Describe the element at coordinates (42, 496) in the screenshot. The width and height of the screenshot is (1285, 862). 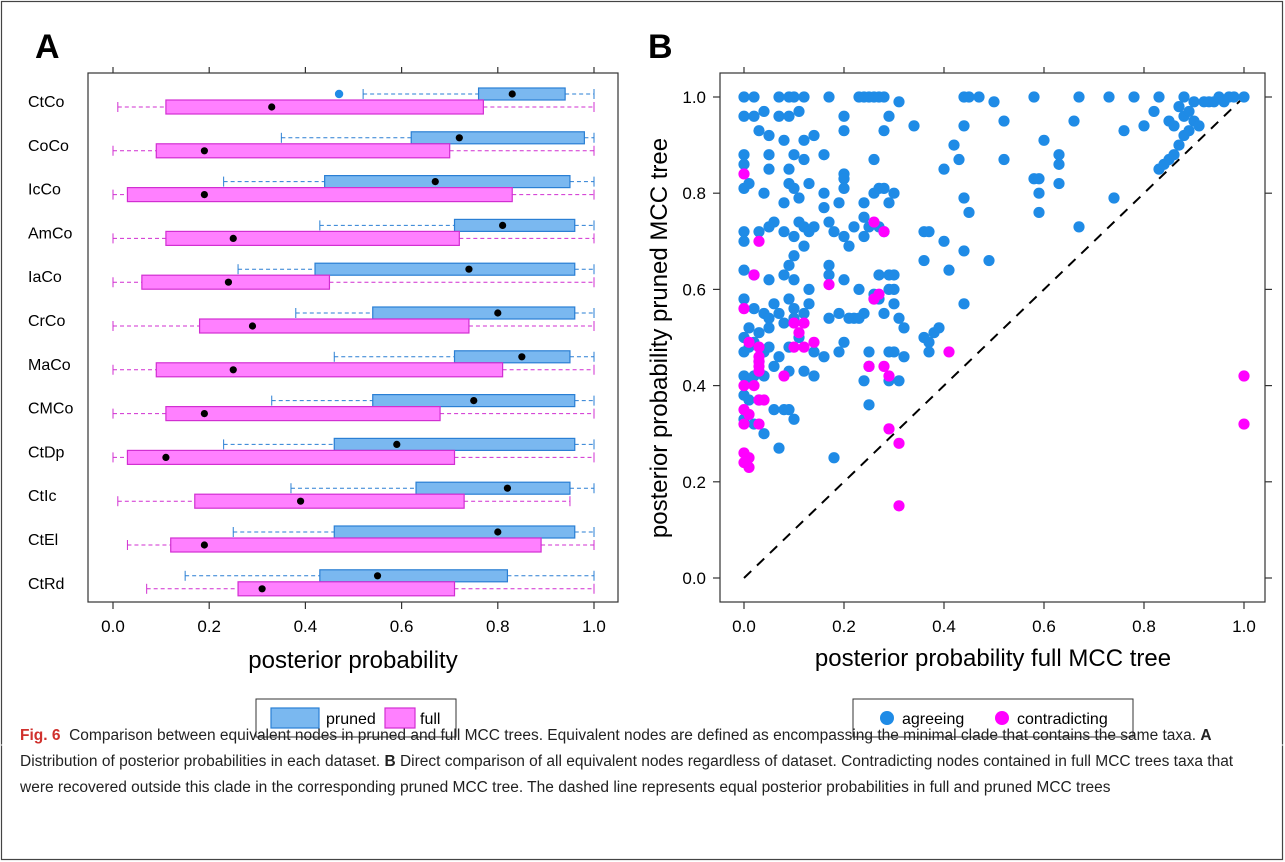
I see `category-label: CtIc` at that location.